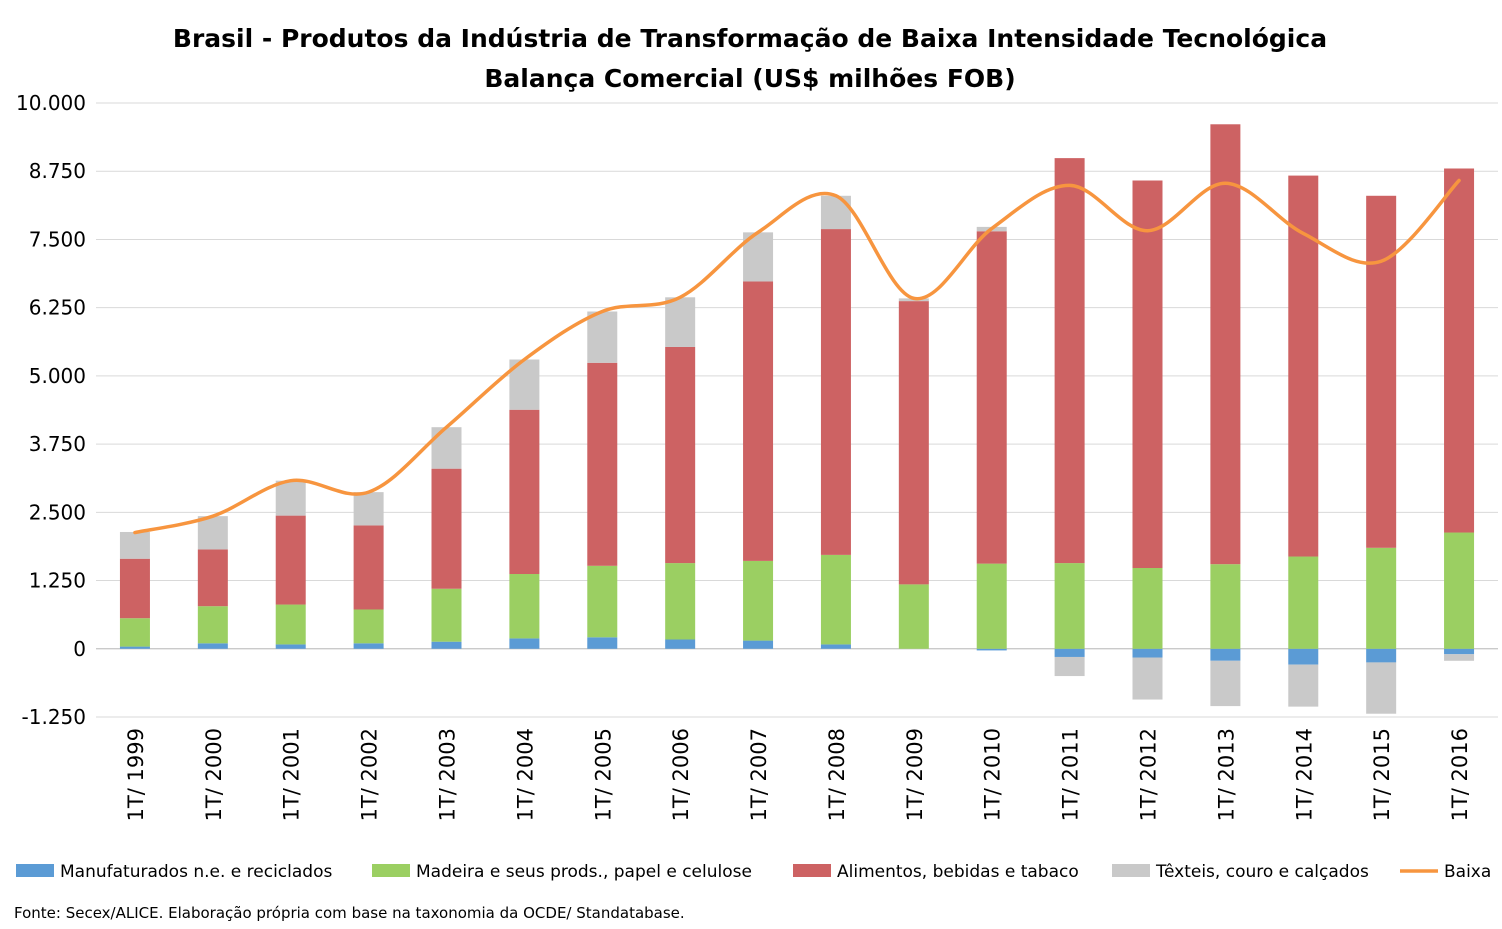  What do you see at coordinates (1226, 774) in the screenshot?
I see `x-tick-label: 1T/ 2013` at bounding box center [1226, 774].